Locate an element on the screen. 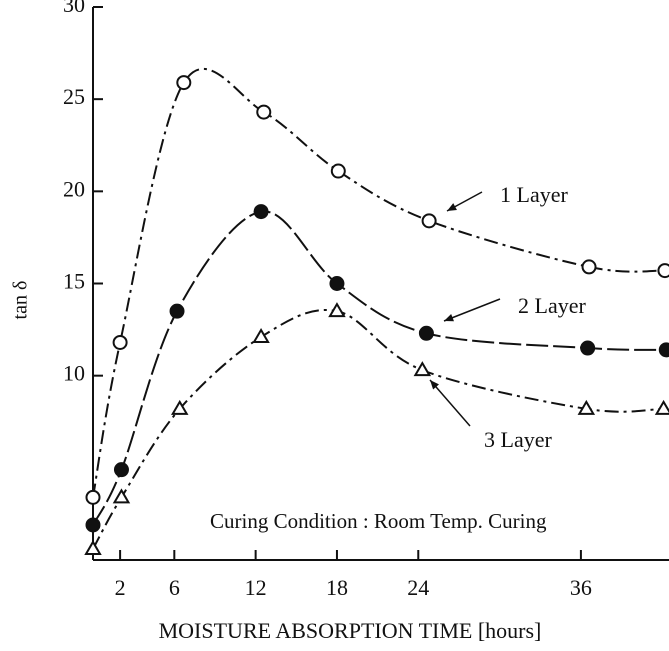 The width and height of the screenshot is (669, 651). x-tick-label: 18 is located at coordinates (337, 587).